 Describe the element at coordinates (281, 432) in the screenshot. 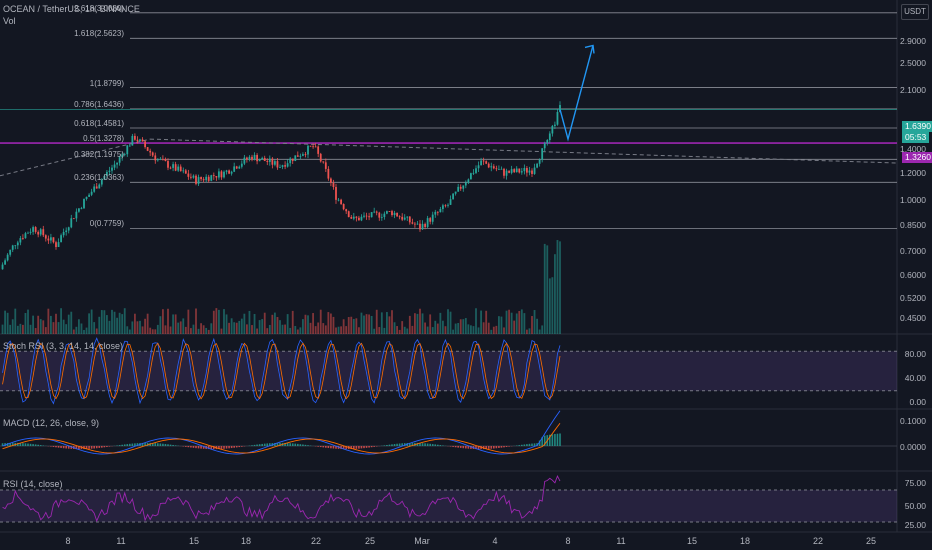

I see `macd-line` at that location.